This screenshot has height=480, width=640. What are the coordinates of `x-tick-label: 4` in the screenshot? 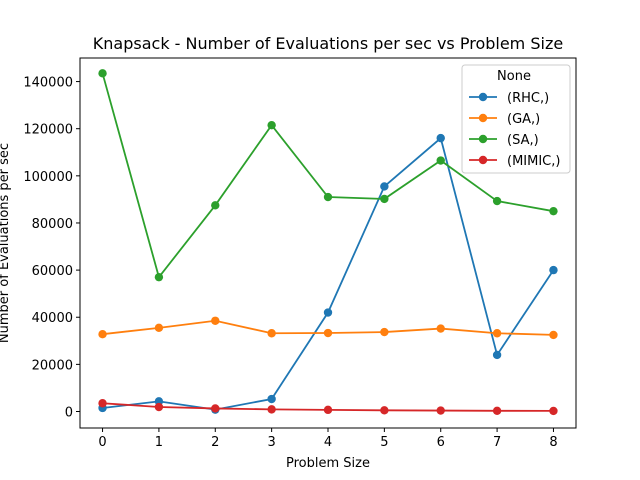 It's located at (328, 442).